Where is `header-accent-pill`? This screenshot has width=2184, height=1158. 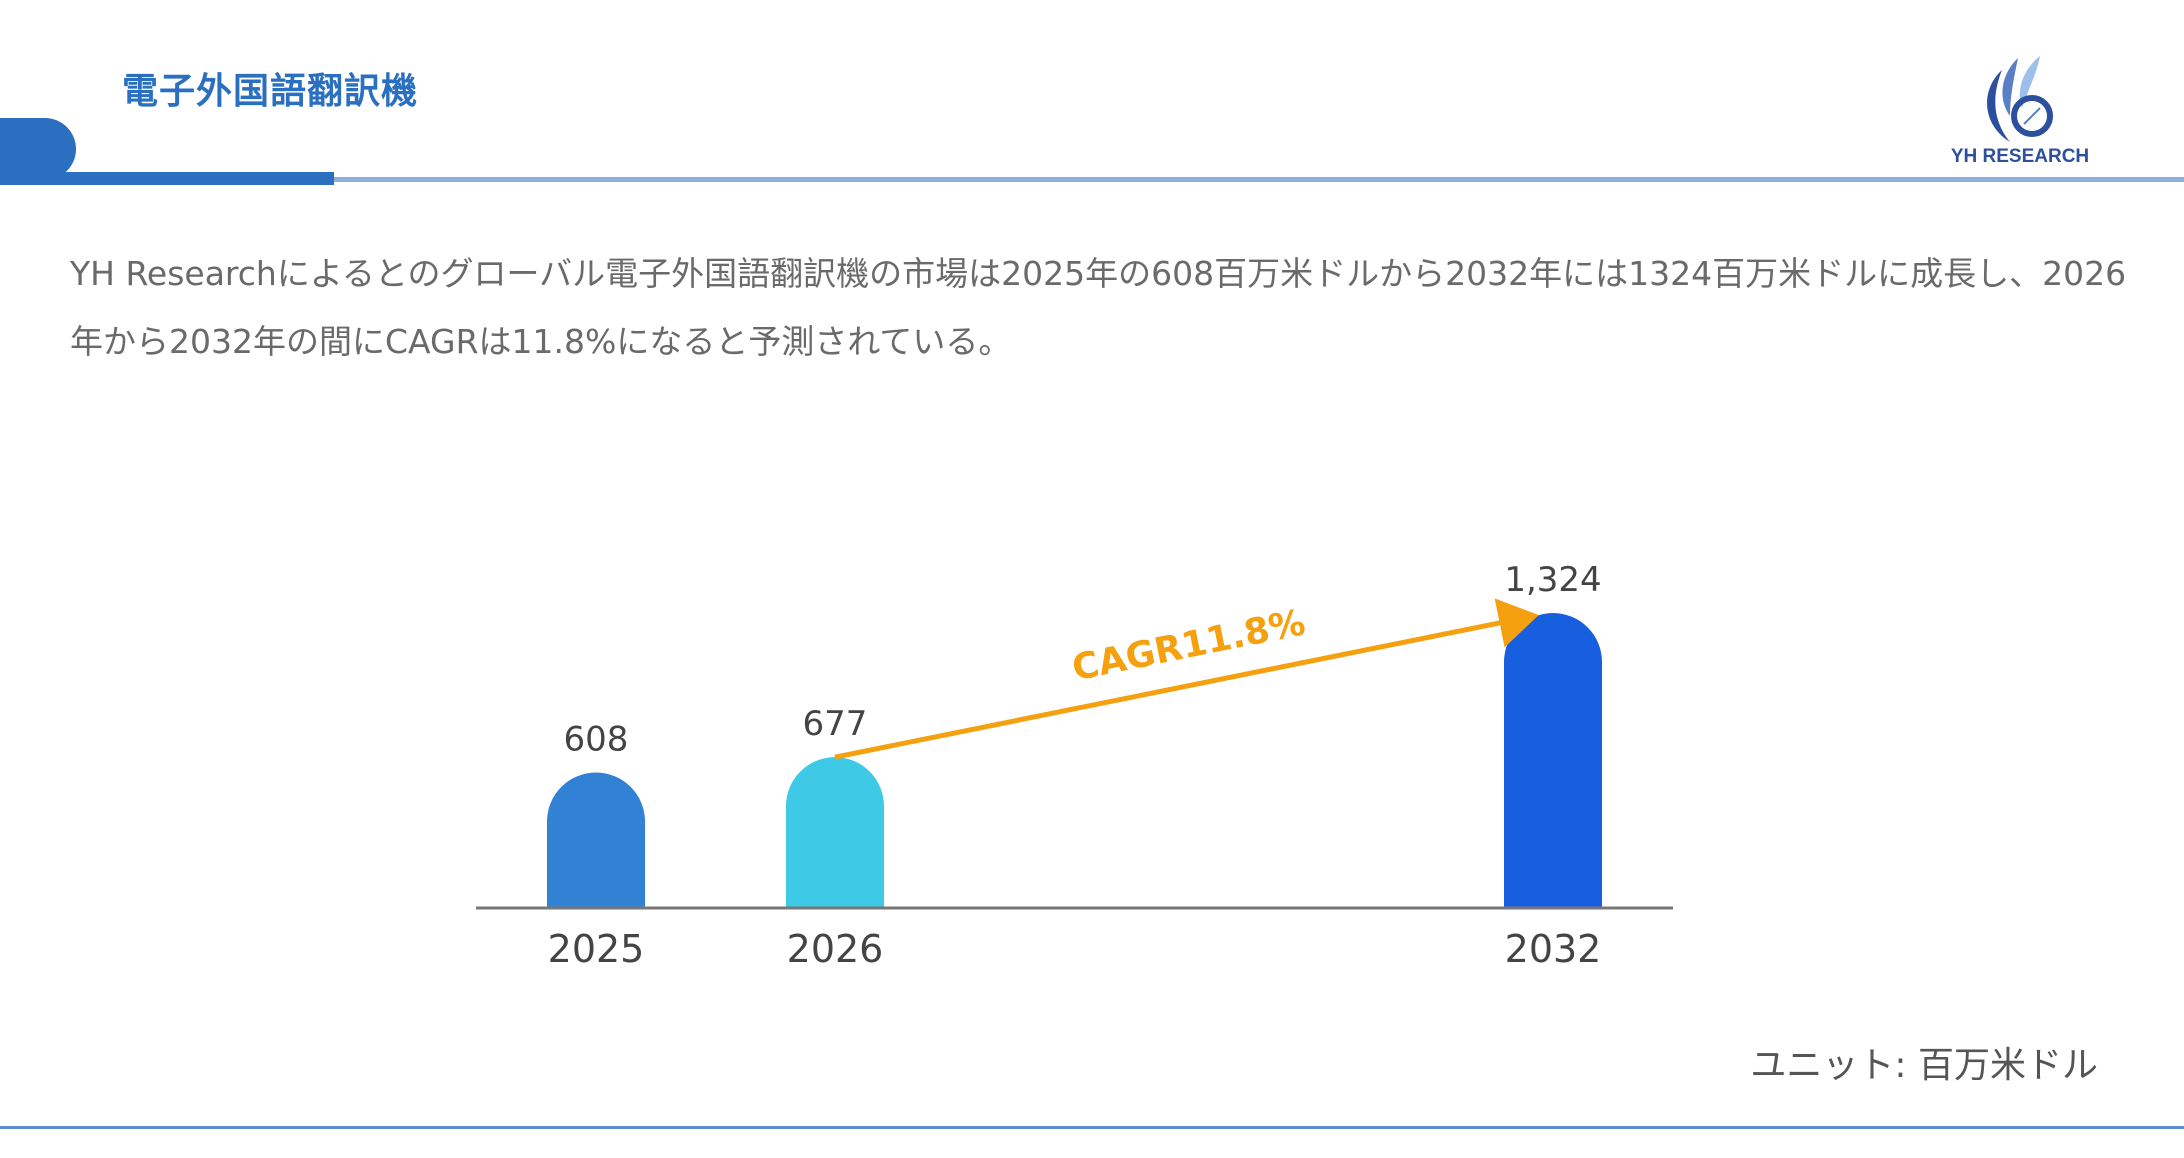
header-accent-pill is located at coordinates (38, 149).